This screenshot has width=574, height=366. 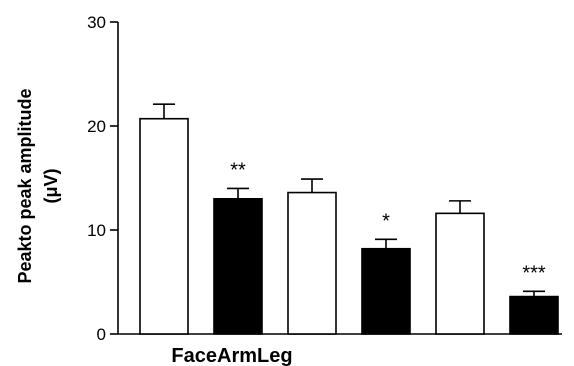 I want to click on y-axis-label: Peakto peak amplitude (μV), so click(x=38, y=185).